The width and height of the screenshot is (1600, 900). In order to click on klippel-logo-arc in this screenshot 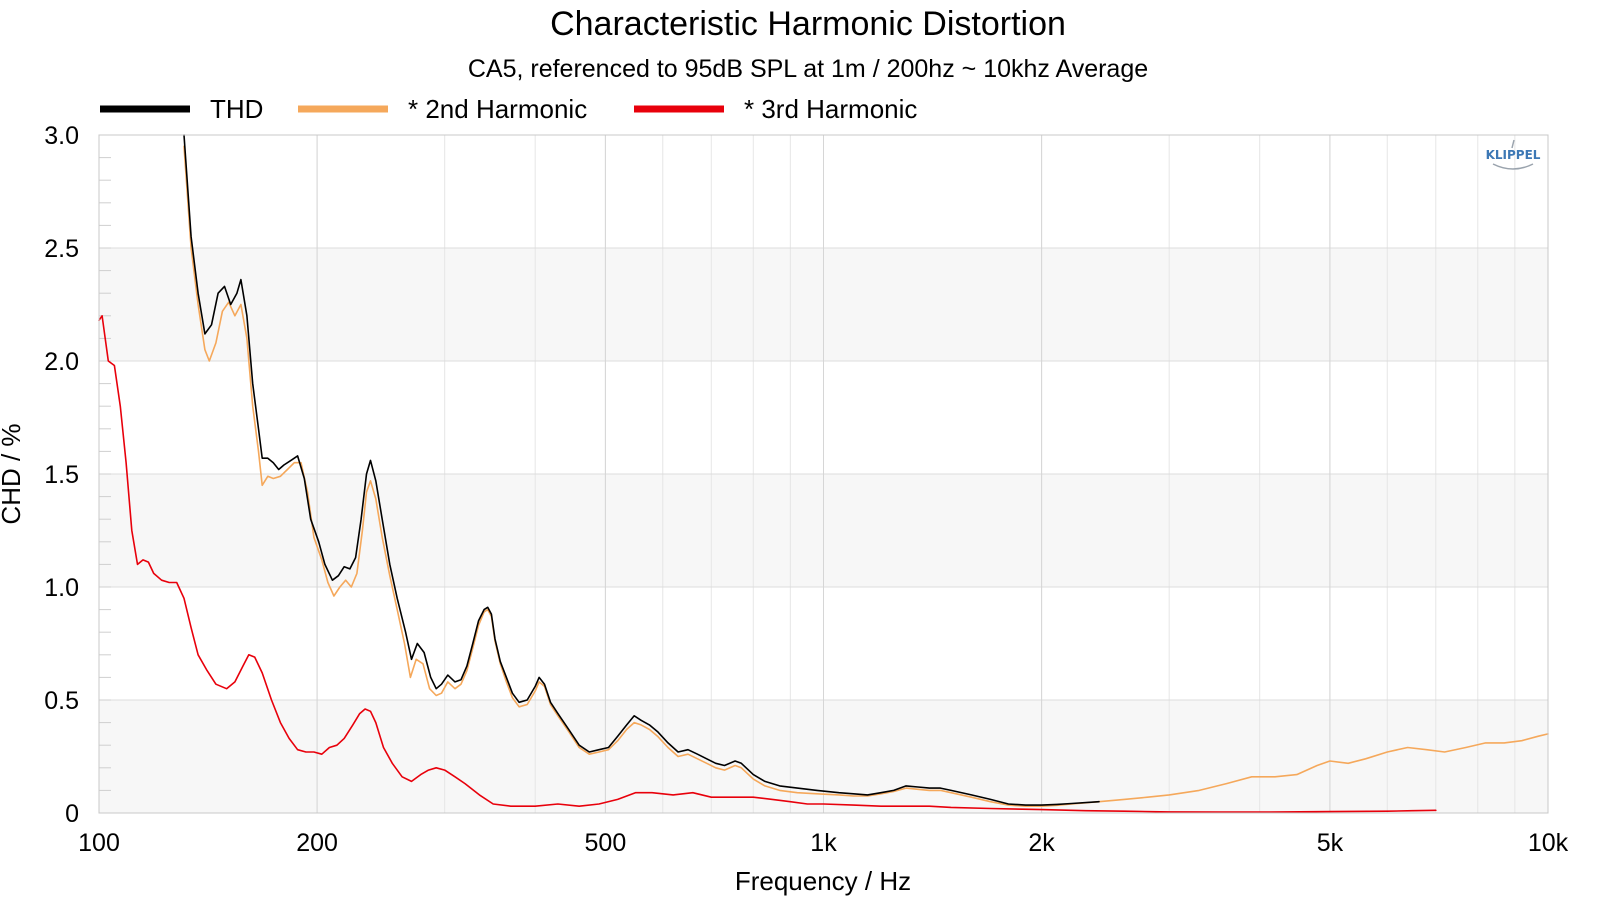, I will do `click(1513, 166)`.